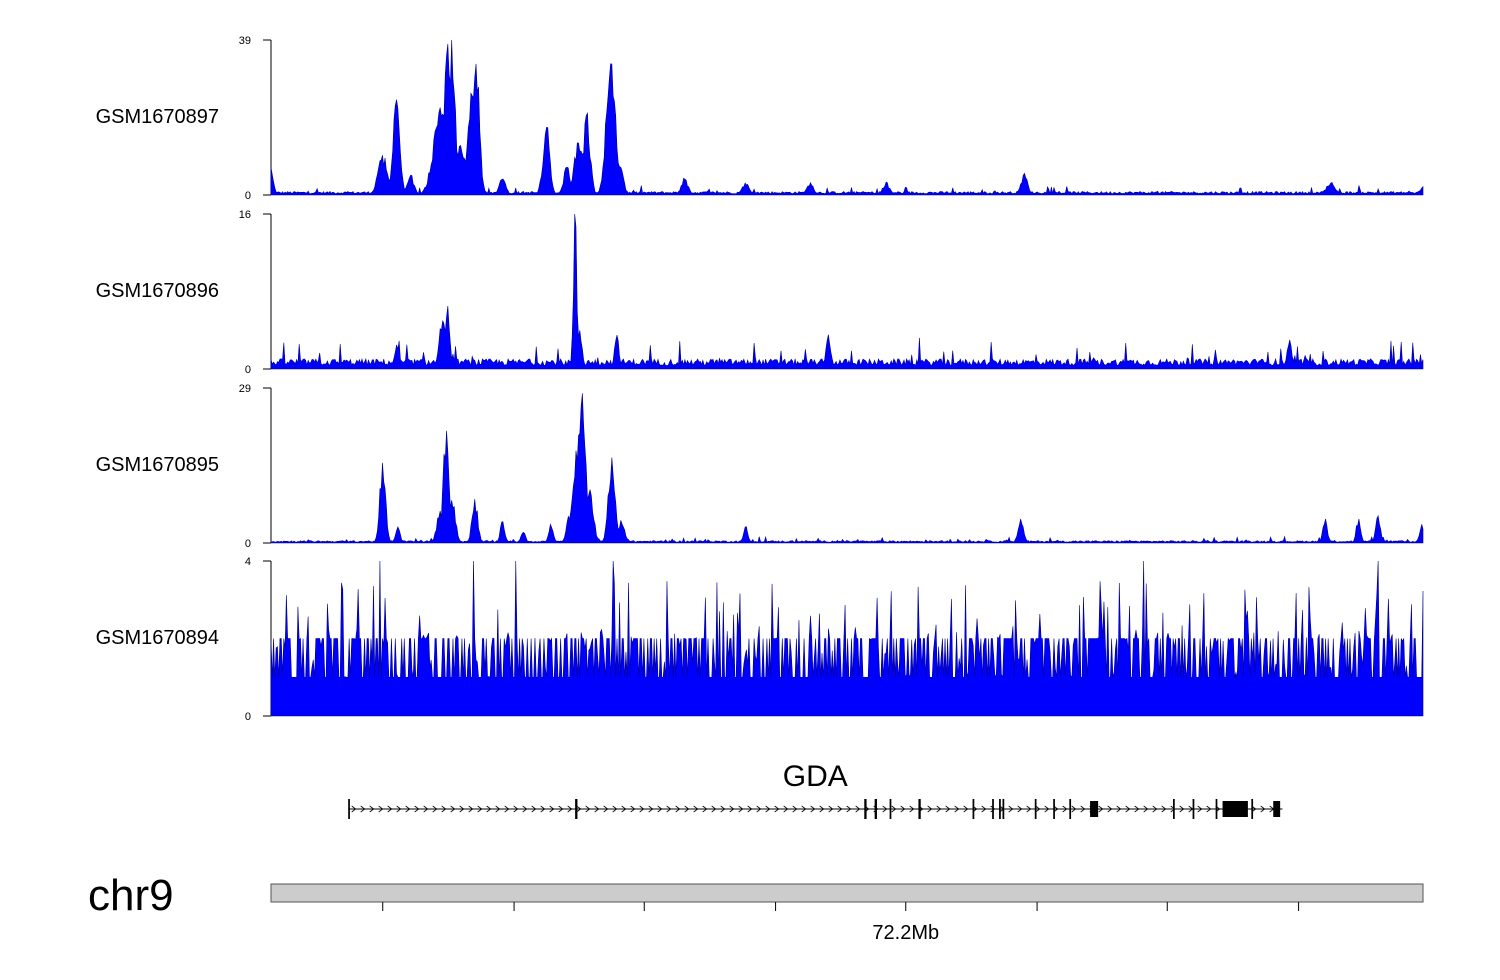 This screenshot has height=980, width=1500. I want to click on gene-name: GDA, so click(815, 776).